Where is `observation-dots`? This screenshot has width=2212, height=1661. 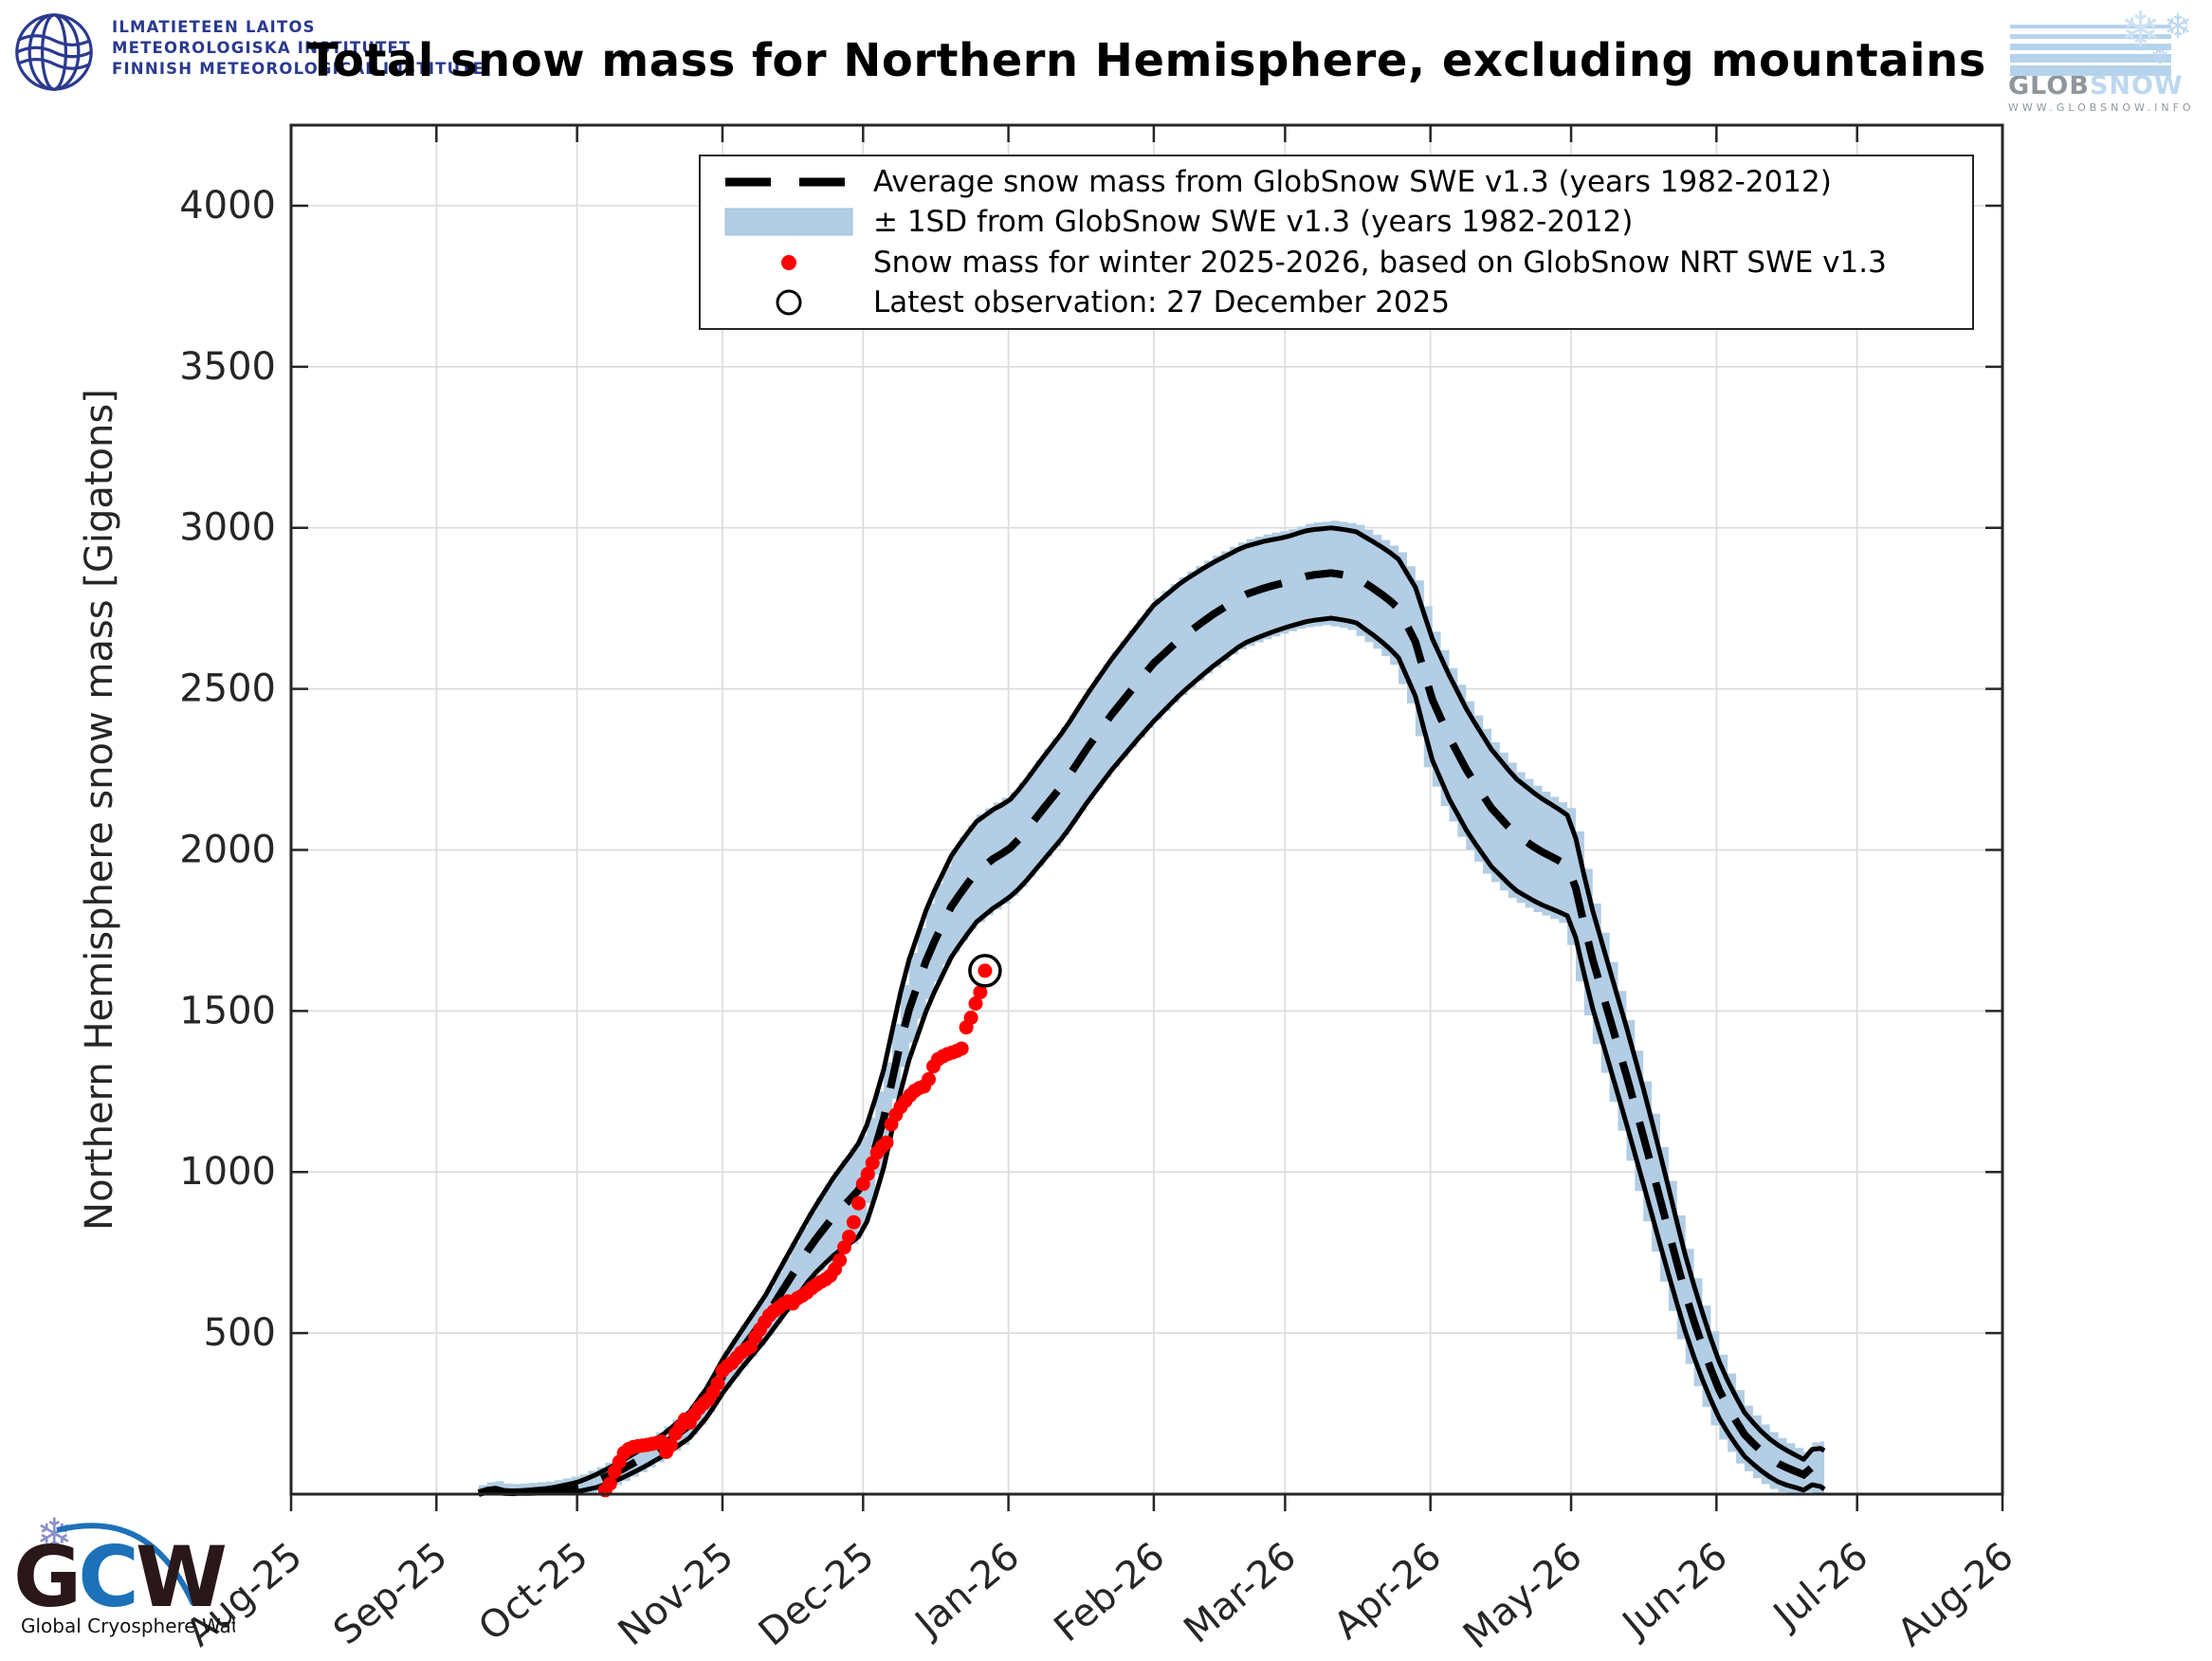 observation-dots is located at coordinates (795, 1230).